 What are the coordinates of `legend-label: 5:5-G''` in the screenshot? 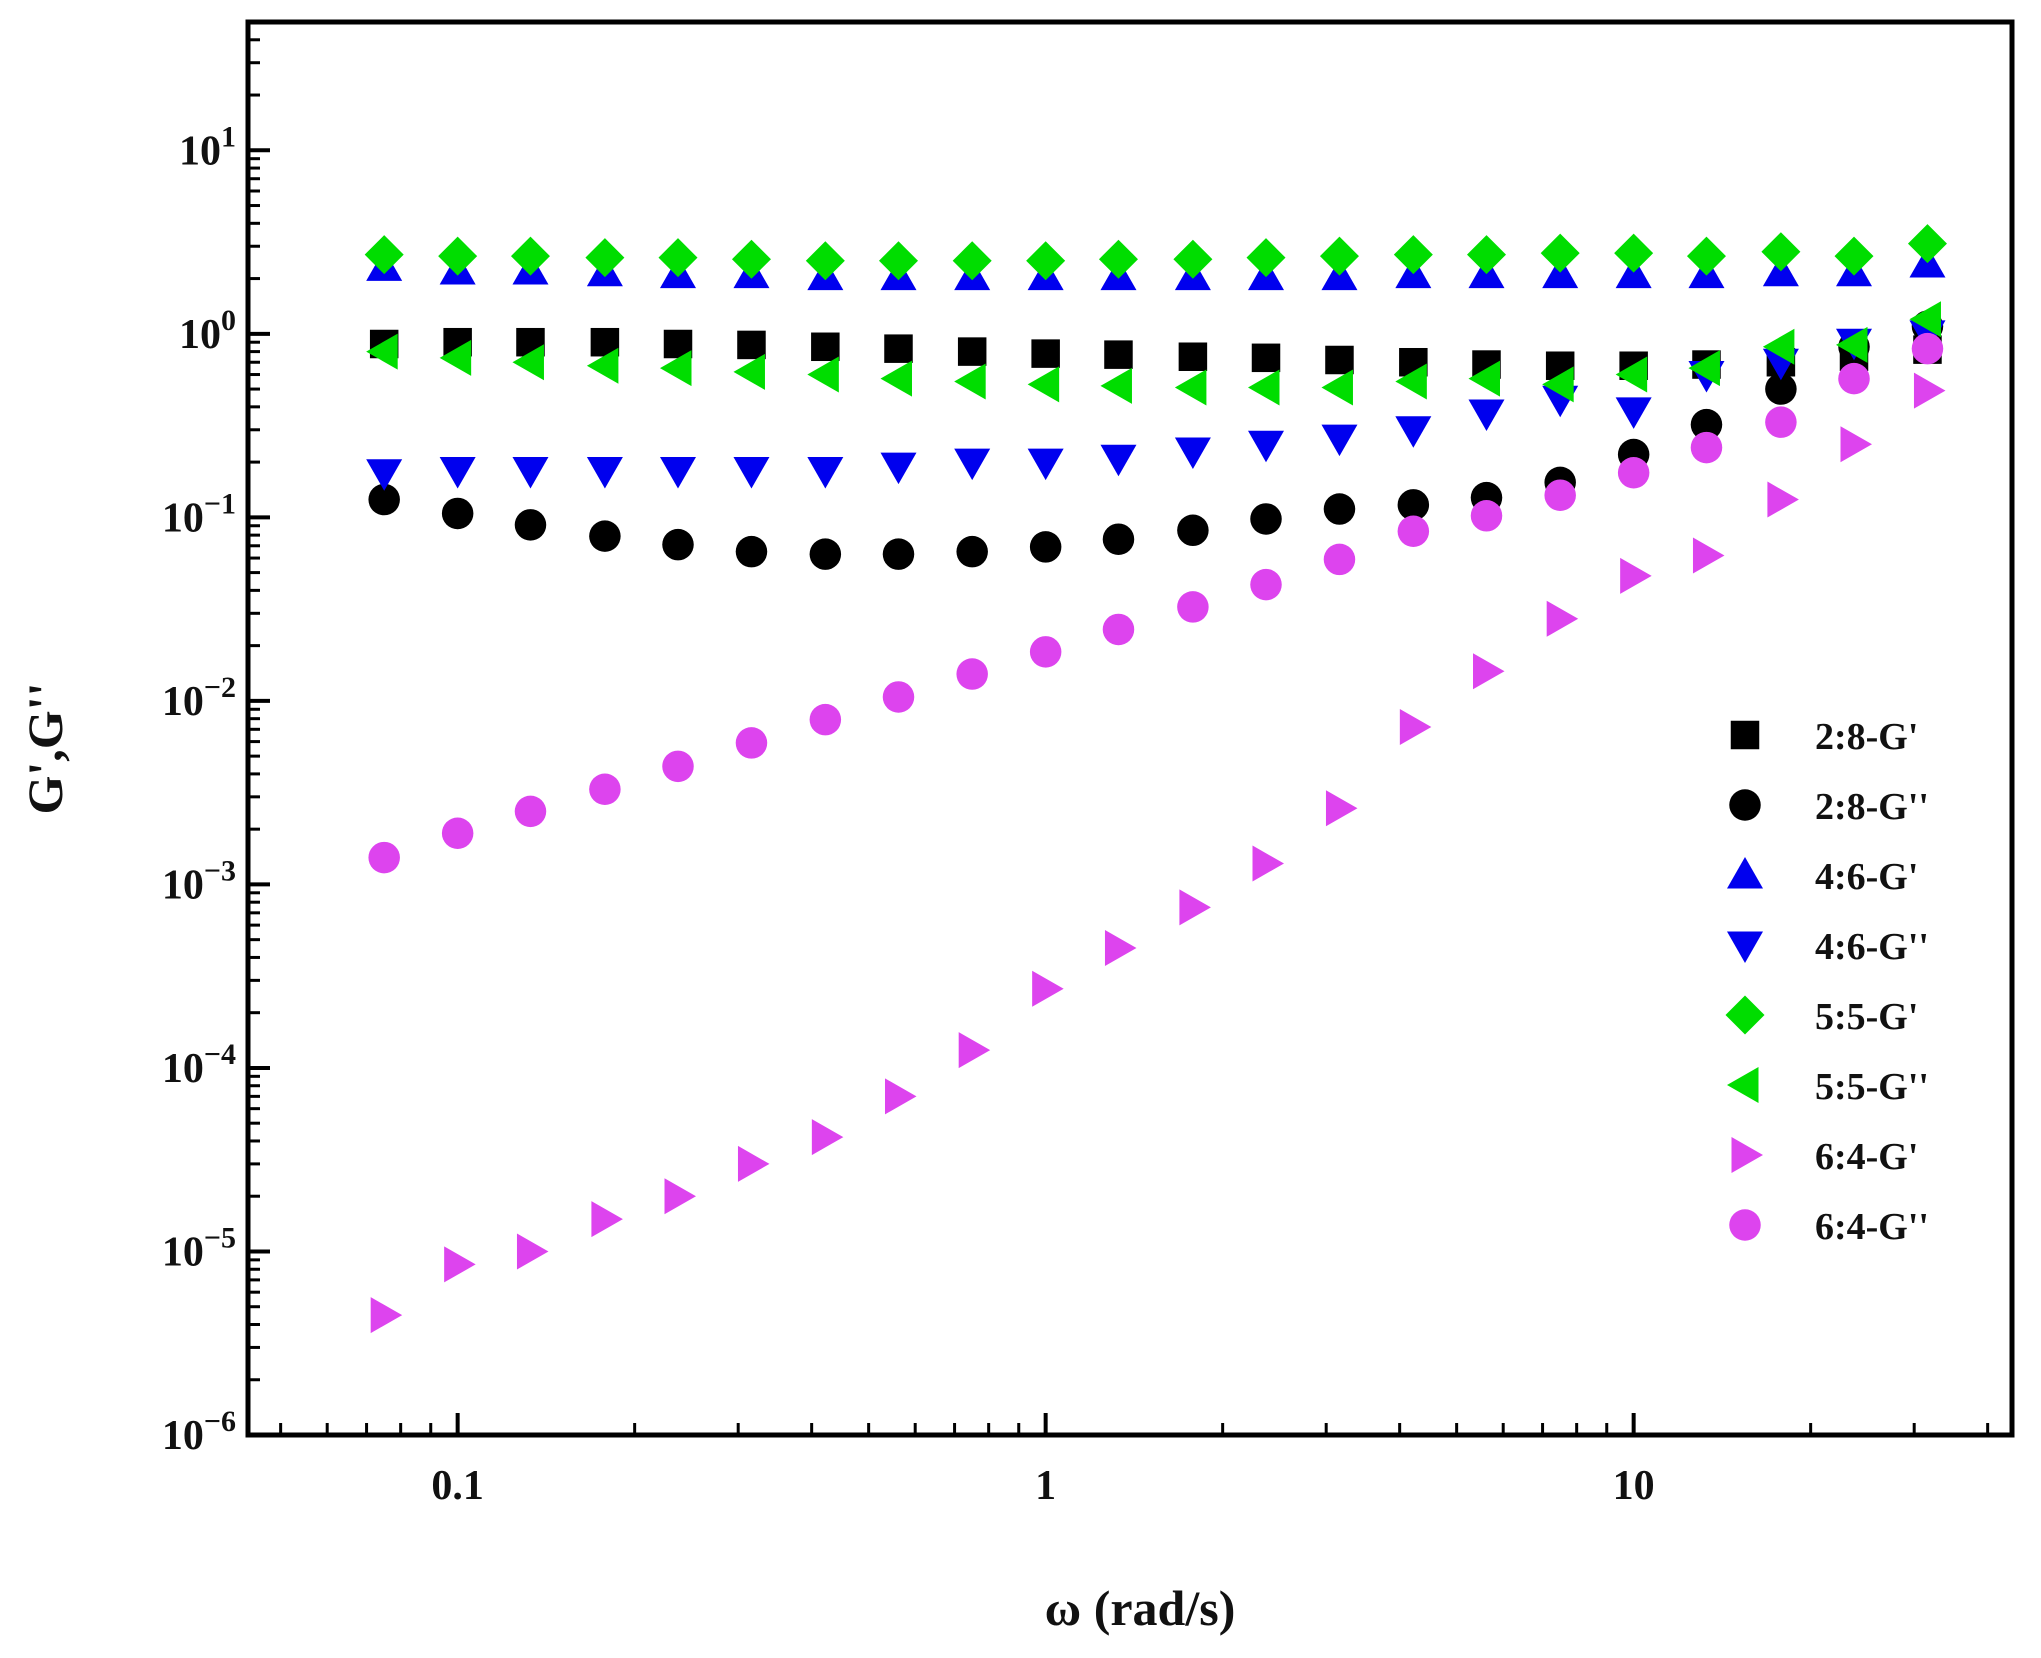 It's located at (1872, 1087).